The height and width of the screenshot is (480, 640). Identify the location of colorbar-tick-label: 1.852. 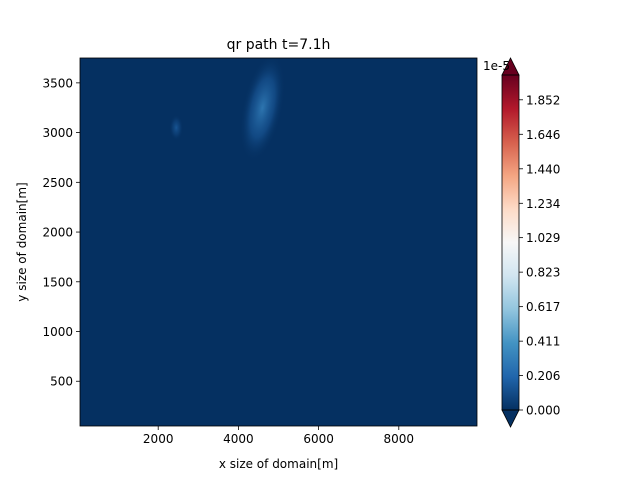
(543, 100).